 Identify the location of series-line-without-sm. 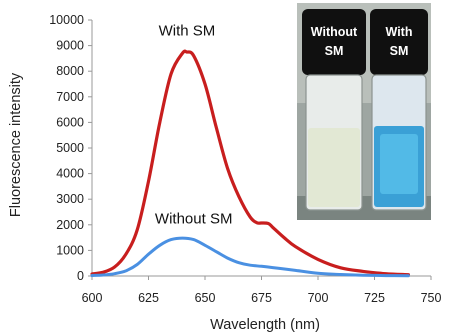
(250, 257).